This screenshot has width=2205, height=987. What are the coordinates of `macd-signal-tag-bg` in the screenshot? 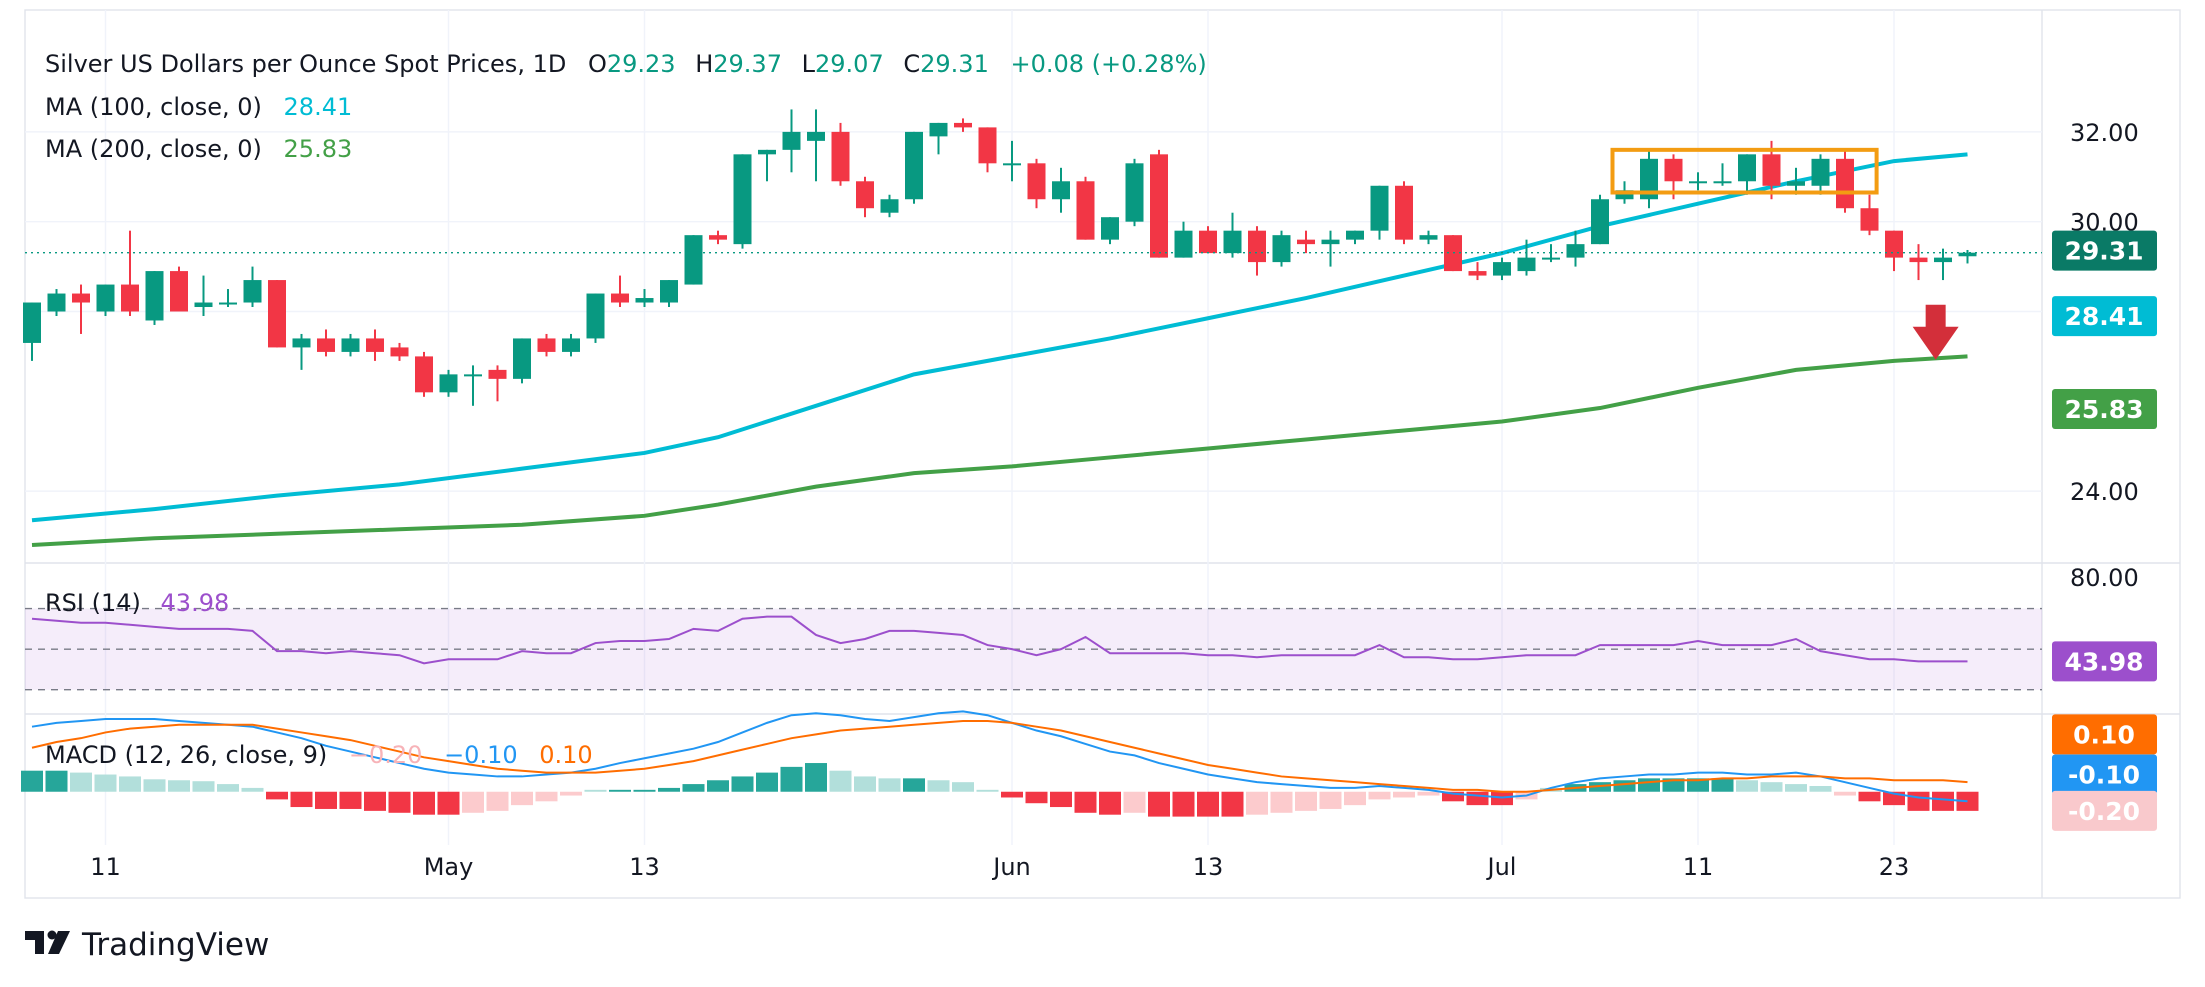 It's located at (2104, 734).